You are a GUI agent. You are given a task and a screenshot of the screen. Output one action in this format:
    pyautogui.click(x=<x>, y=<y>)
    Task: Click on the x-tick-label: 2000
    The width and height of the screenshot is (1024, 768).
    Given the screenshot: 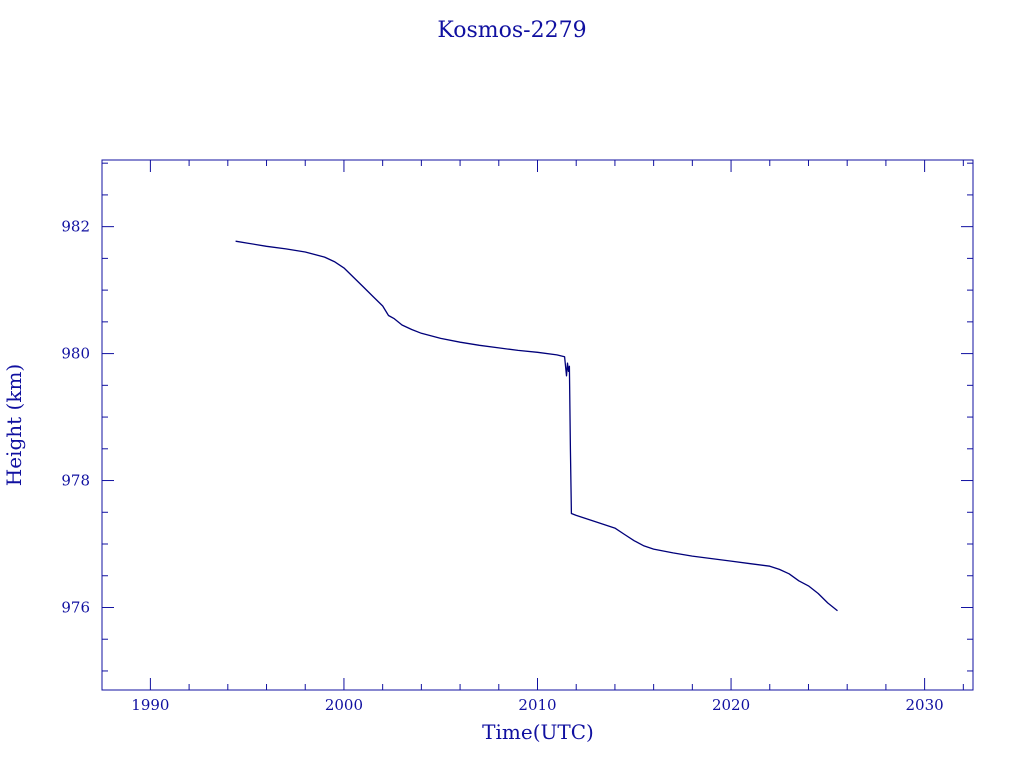 What is the action you would take?
    pyautogui.click(x=344, y=705)
    